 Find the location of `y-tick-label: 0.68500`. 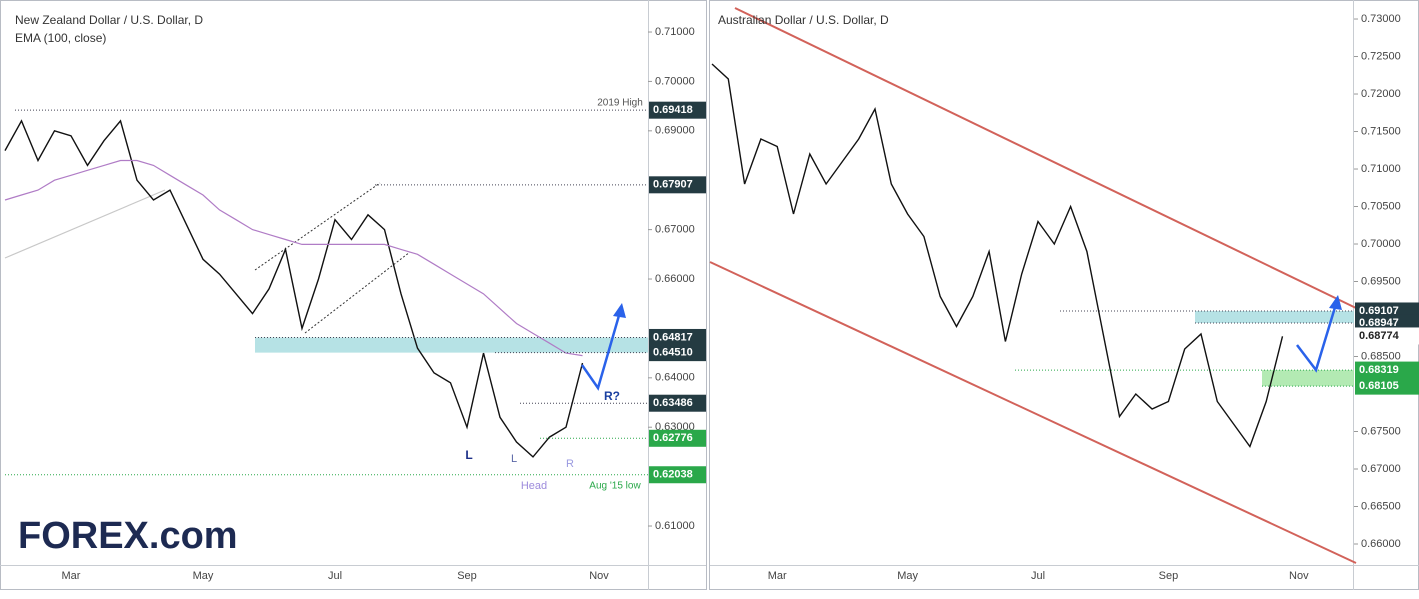

y-tick-label: 0.68500 is located at coordinates (1381, 356).